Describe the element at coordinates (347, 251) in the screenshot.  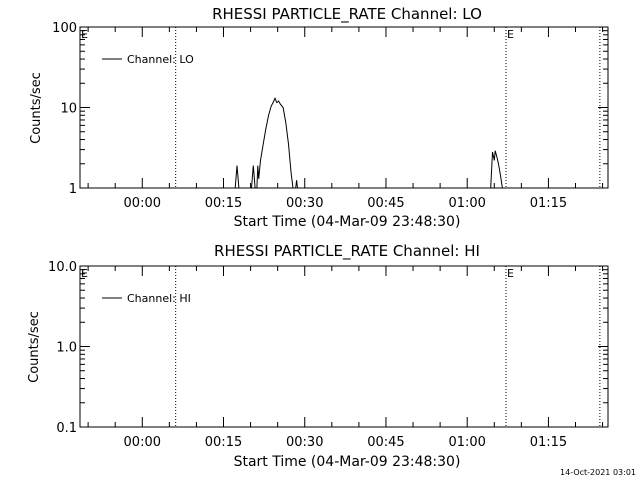
I see `chart-title: RHESSI PARTICLE_RATE Channel: HI` at that location.